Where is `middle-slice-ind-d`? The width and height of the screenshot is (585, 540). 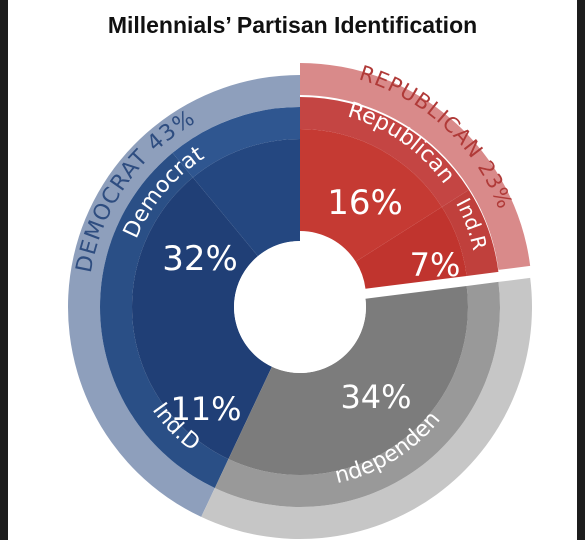
middle-slice-ind-d is located at coordinates (236, 142).